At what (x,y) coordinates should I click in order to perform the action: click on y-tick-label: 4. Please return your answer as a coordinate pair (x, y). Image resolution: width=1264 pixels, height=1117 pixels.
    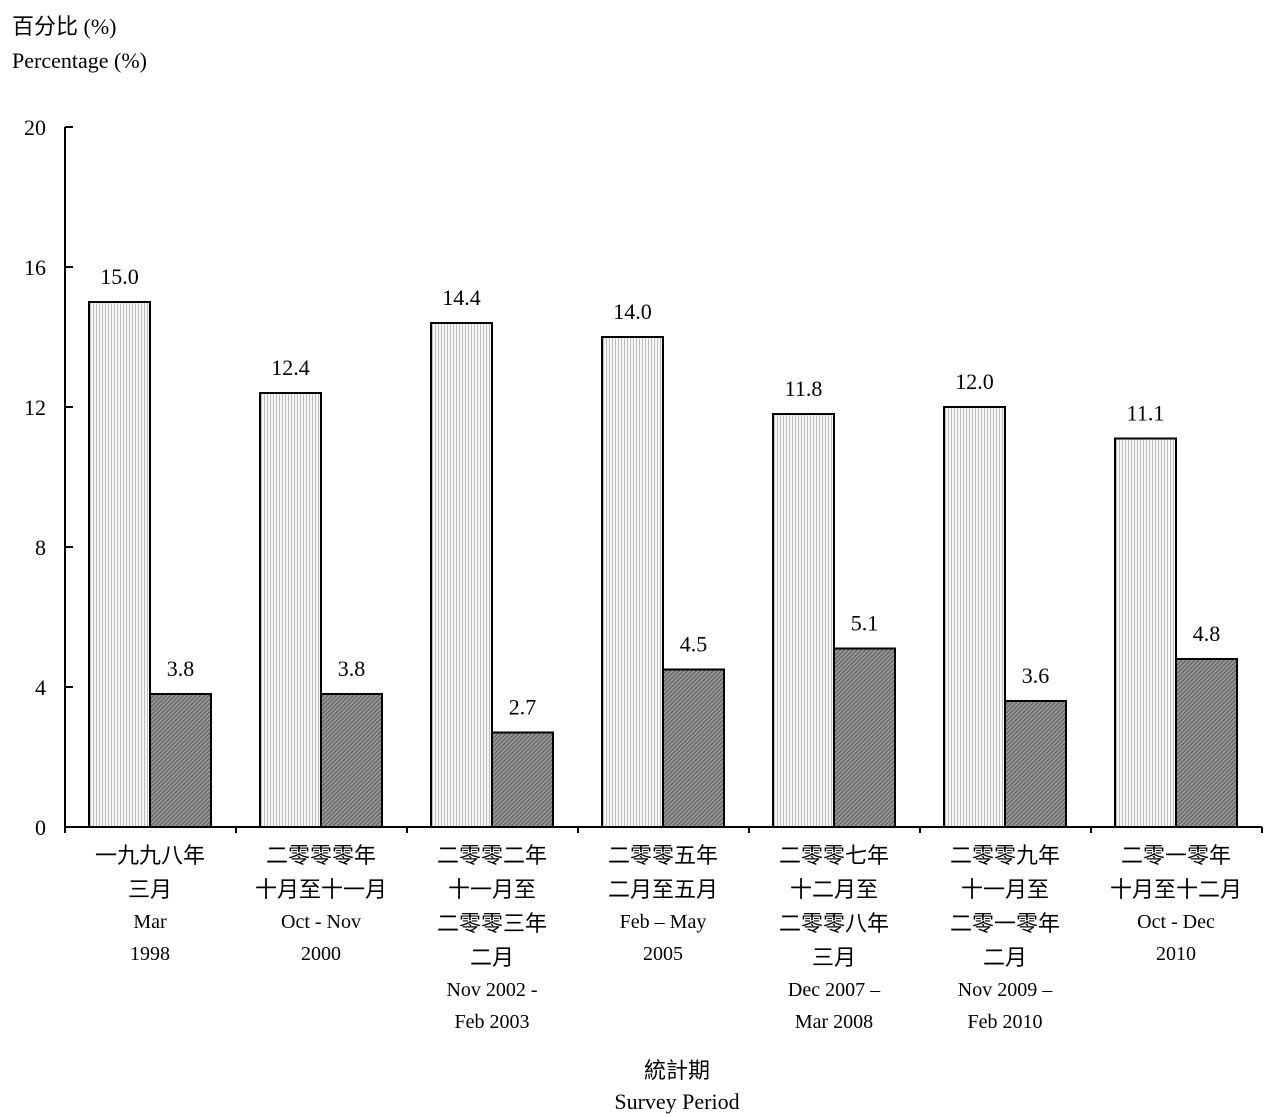
    Looking at the image, I should click on (40, 687).